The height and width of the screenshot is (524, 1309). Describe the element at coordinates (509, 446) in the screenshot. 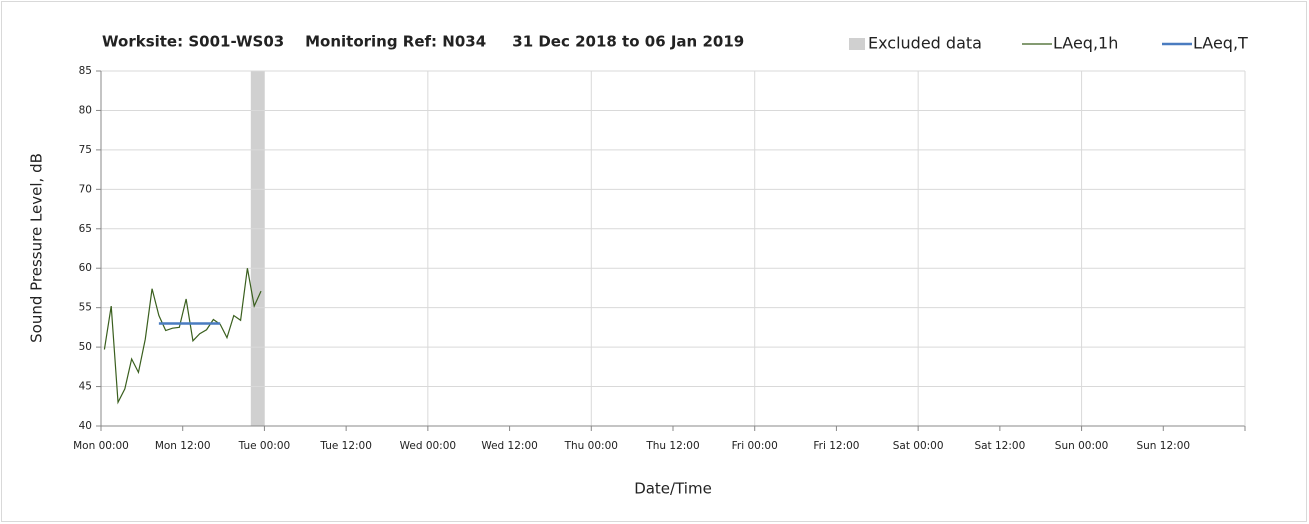

I see `x-tick-label: Wed 12:00` at that location.